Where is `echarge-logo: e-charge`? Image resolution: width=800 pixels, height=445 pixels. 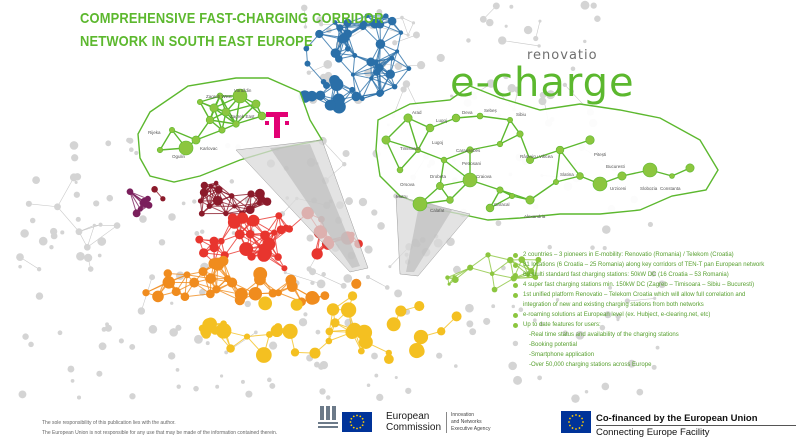 echarge-logo: e-charge is located at coordinates (542, 83).